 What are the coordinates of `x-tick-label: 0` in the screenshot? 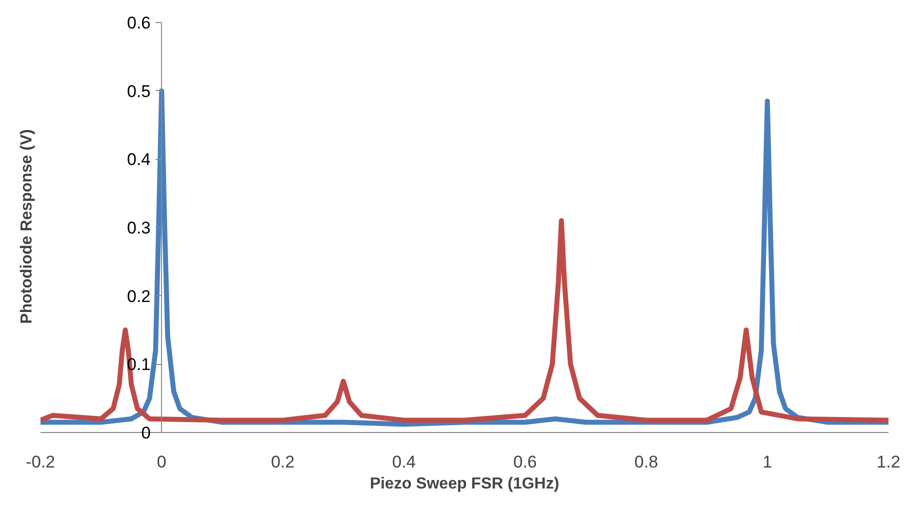 It's located at (161, 462).